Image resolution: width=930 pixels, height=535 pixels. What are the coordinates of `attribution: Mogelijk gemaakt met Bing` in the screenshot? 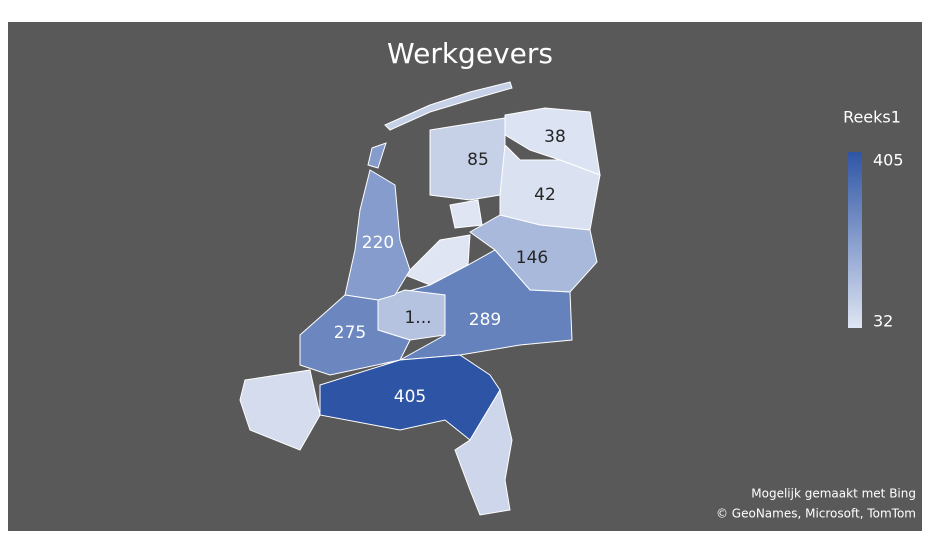 It's located at (833, 494).